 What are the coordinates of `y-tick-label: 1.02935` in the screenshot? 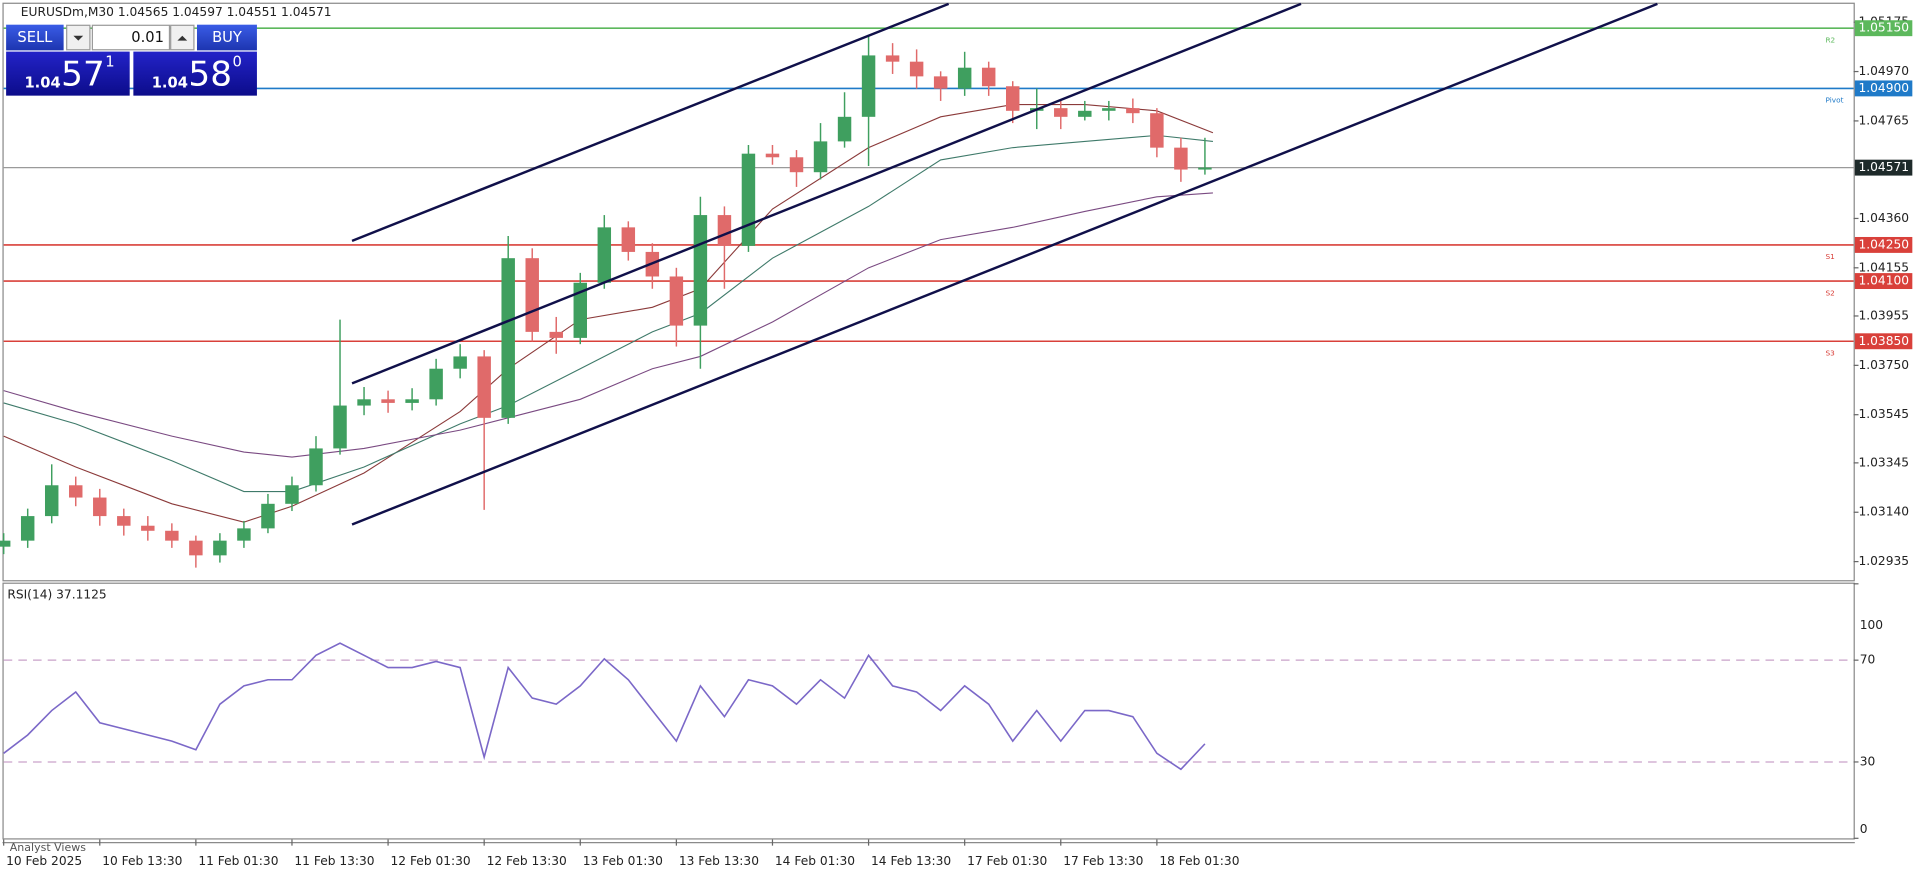 It's located at (1883, 561).